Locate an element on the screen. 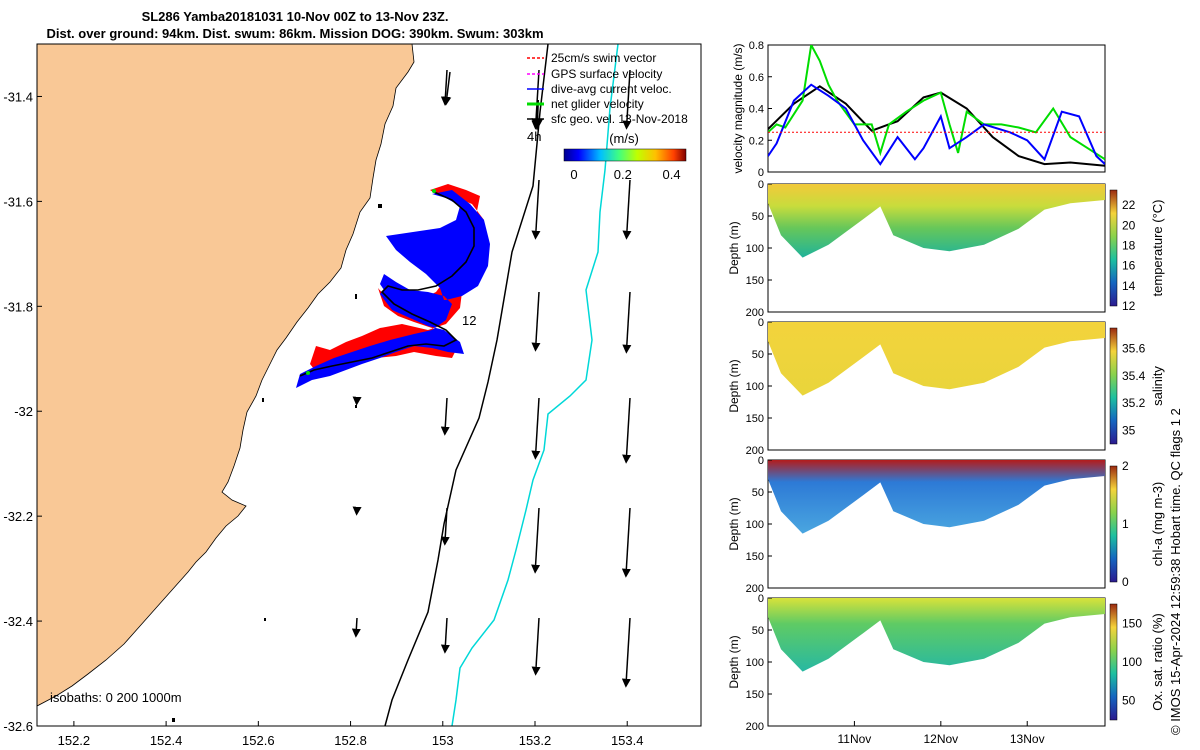 This screenshot has height=750, width=1200. legend-label: sfc geo. vel. 13-Nov-2018 is located at coordinates (619, 119).